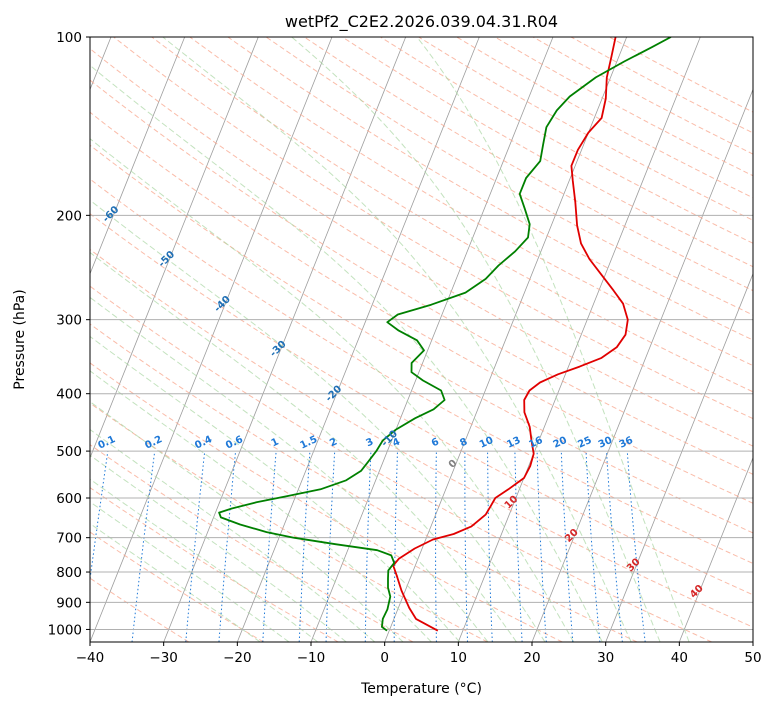  What do you see at coordinates (69, 603) in the screenshot?
I see `y-tick-label: 900` at bounding box center [69, 603].